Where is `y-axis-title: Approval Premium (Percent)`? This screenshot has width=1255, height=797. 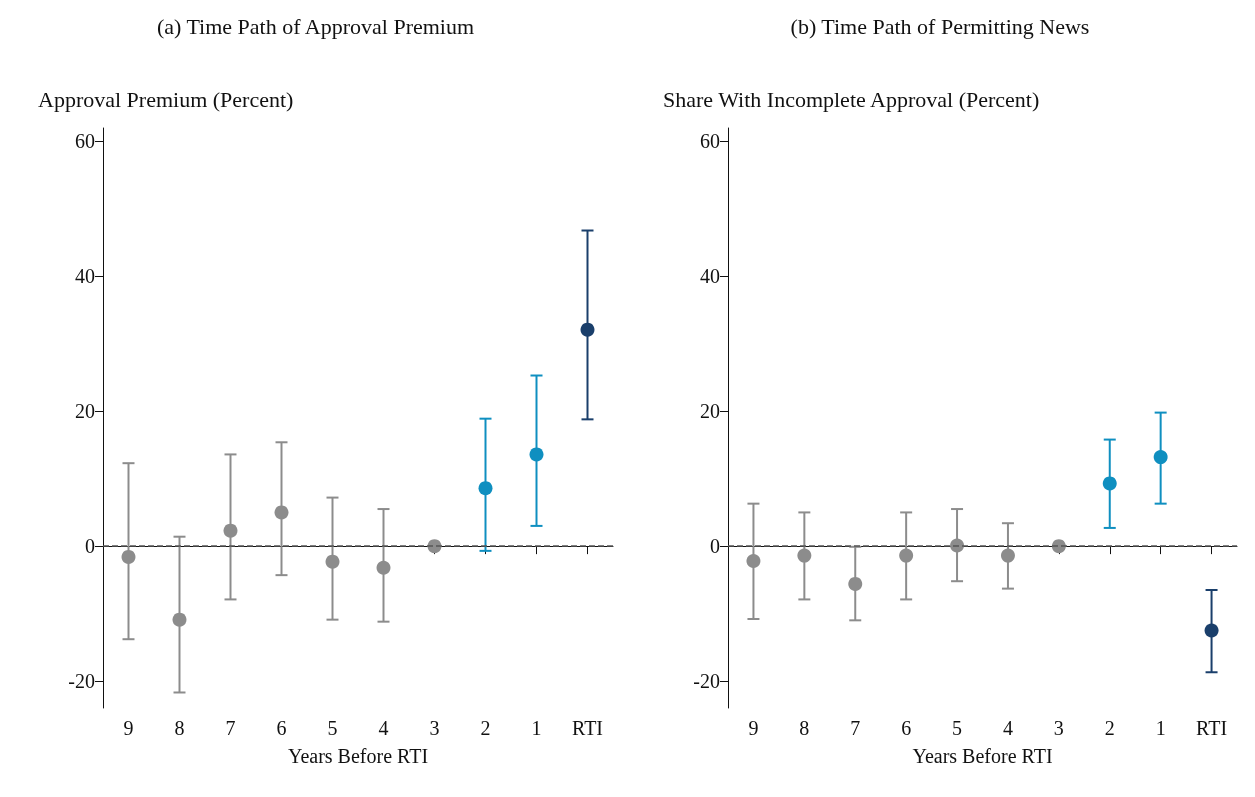 y-axis-title: Approval Premium (Percent) is located at coordinates (166, 99).